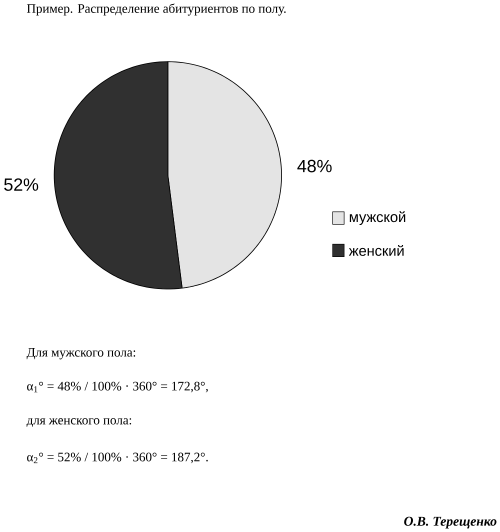  Describe the element at coordinates (78, 422) in the screenshot. I see `text: для женского пола:` at that location.